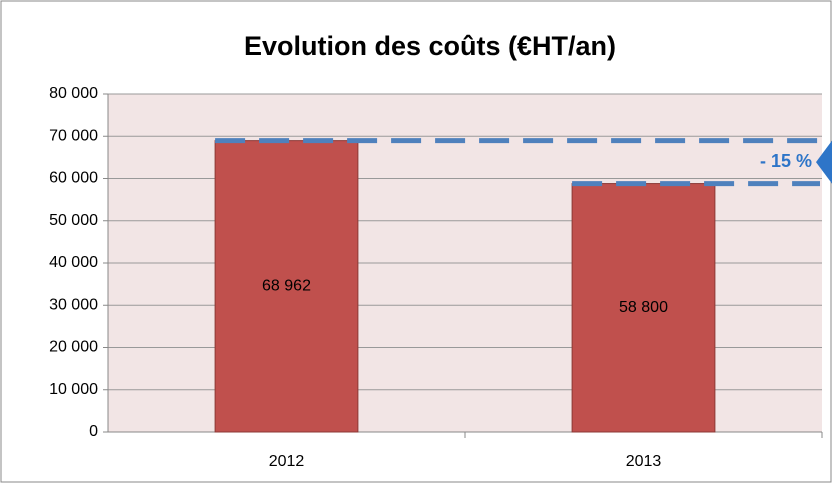 The image size is (832, 483). What do you see at coordinates (644, 461) in the screenshot?
I see `x-tick-label: 2013` at bounding box center [644, 461].